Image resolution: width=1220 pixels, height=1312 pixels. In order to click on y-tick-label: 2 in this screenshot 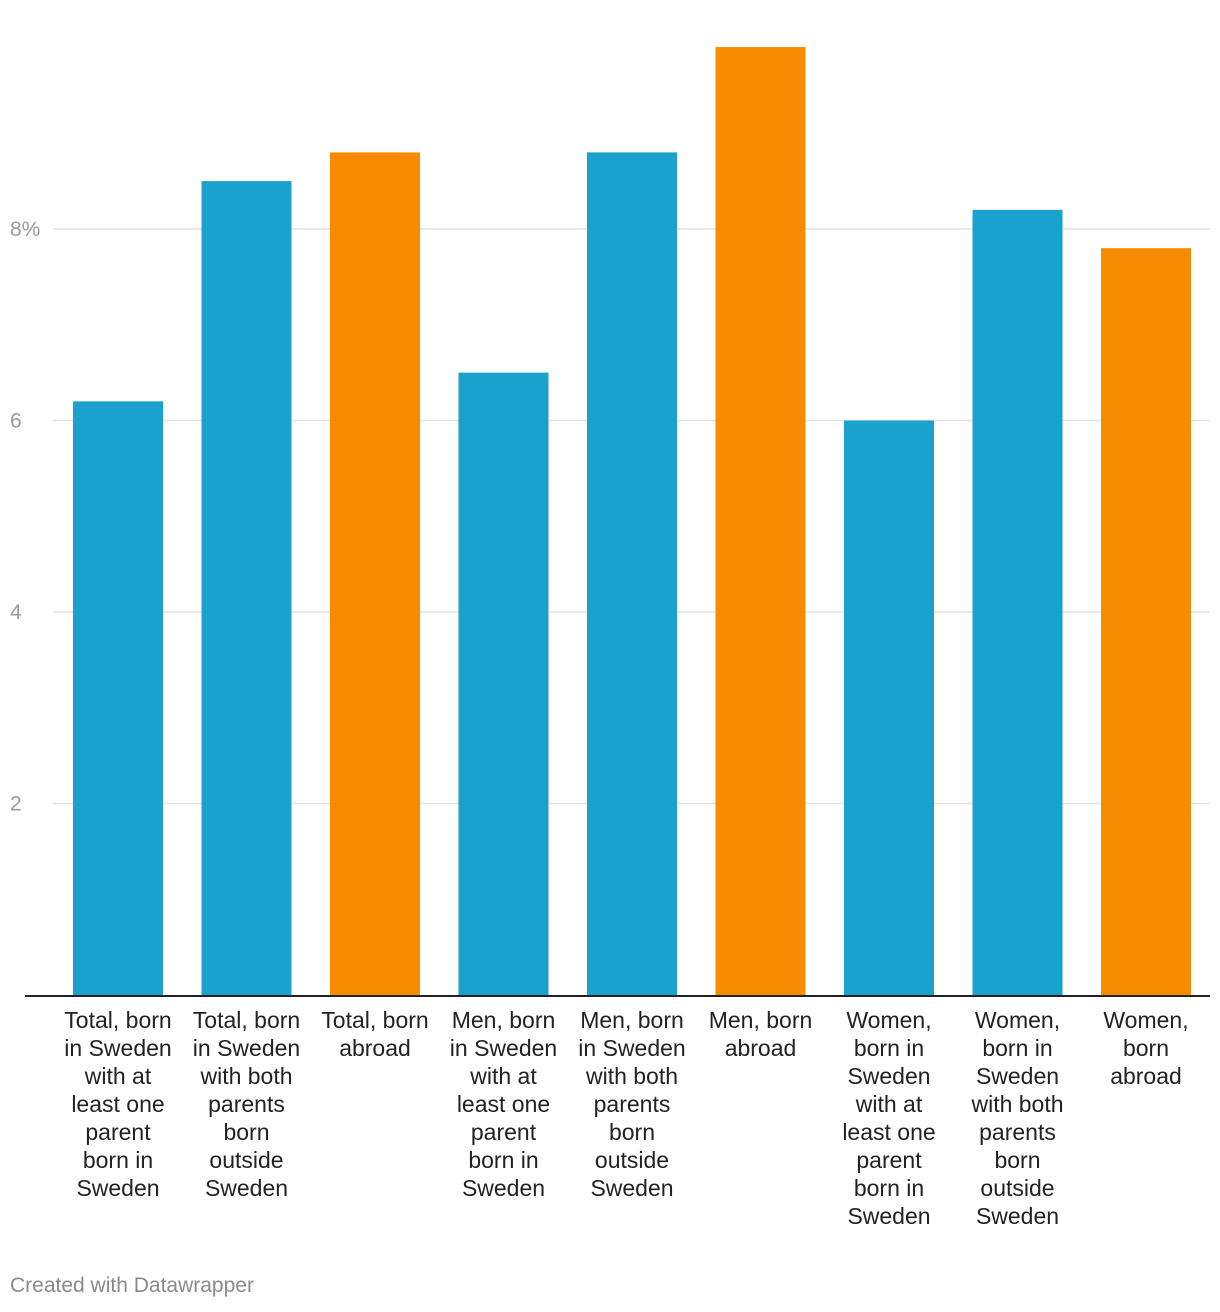, I will do `click(16, 804)`.